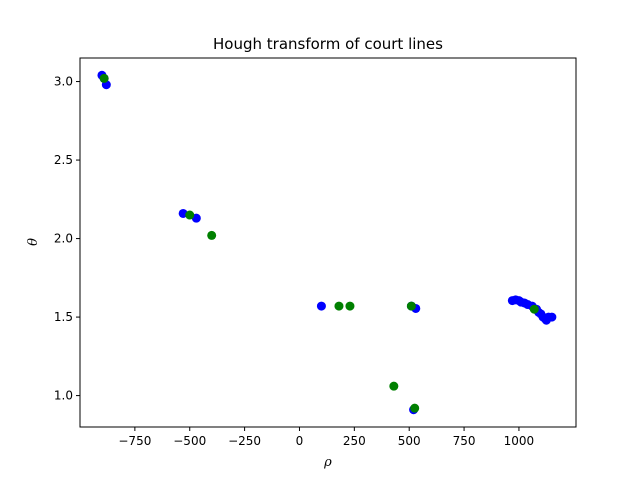 Image resolution: width=640 pixels, height=480 pixels. I want to click on y-axis: 1.0 1.5 2.0 2.5 3.0, so click(67, 239).